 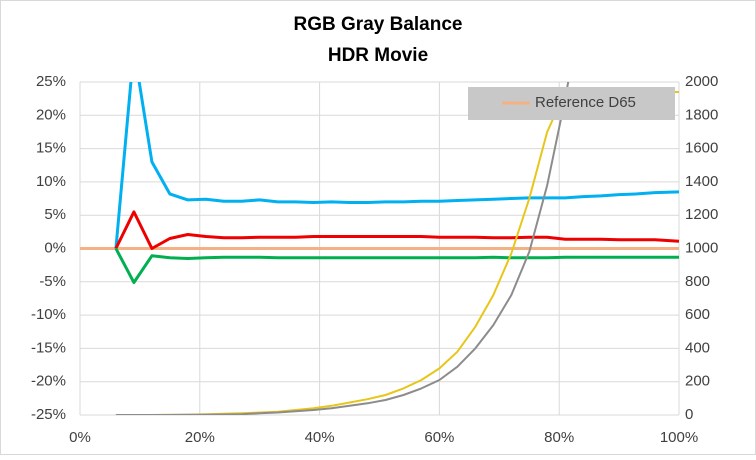 What do you see at coordinates (51, 181) in the screenshot?
I see `y-tick-label: 10%` at bounding box center [51, 181].